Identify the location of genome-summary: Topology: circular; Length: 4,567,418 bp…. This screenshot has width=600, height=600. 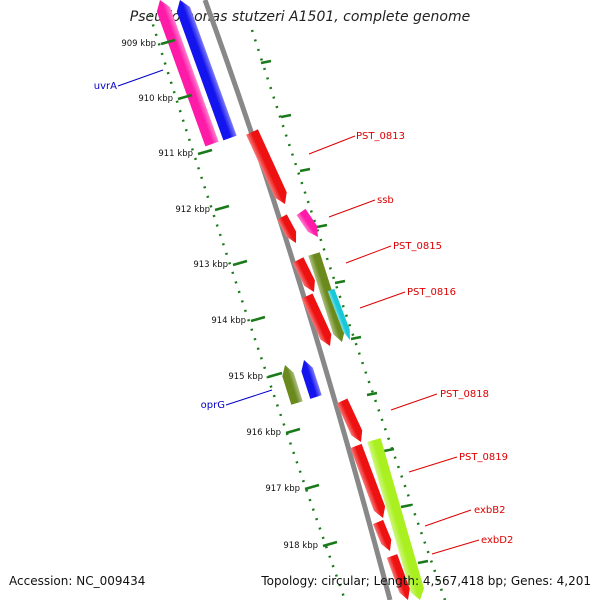
(426, 581).